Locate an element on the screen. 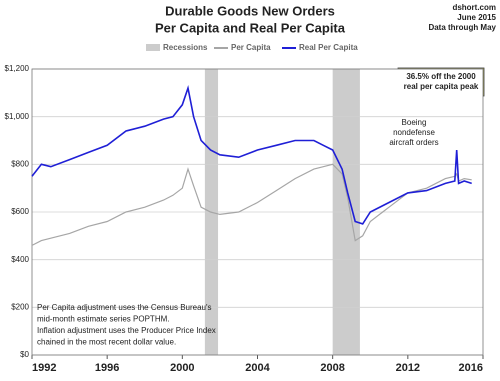 Image resolution: width=500 pixels, height=381 pixels. x-tick-label: 2012 is located at coordinates (408, 368).